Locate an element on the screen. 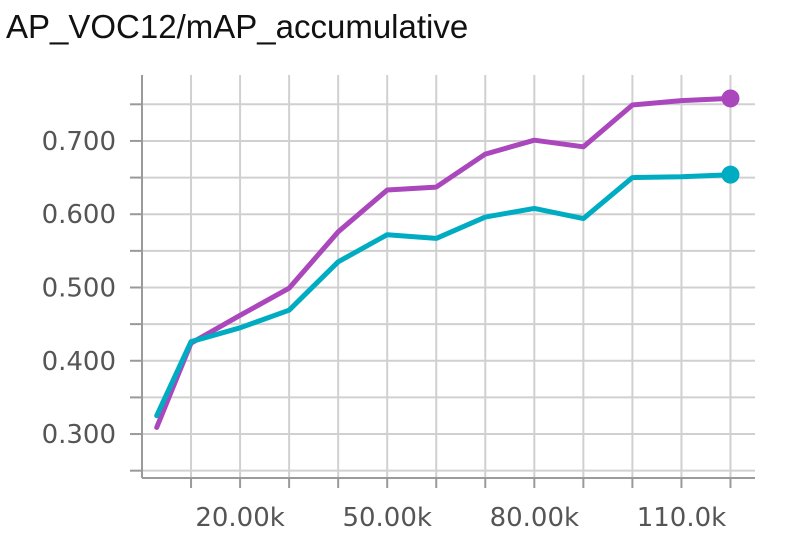 This screenshot has width=798, height=543. y-tick-label: 0.600 is located at coordinates (79, 215).